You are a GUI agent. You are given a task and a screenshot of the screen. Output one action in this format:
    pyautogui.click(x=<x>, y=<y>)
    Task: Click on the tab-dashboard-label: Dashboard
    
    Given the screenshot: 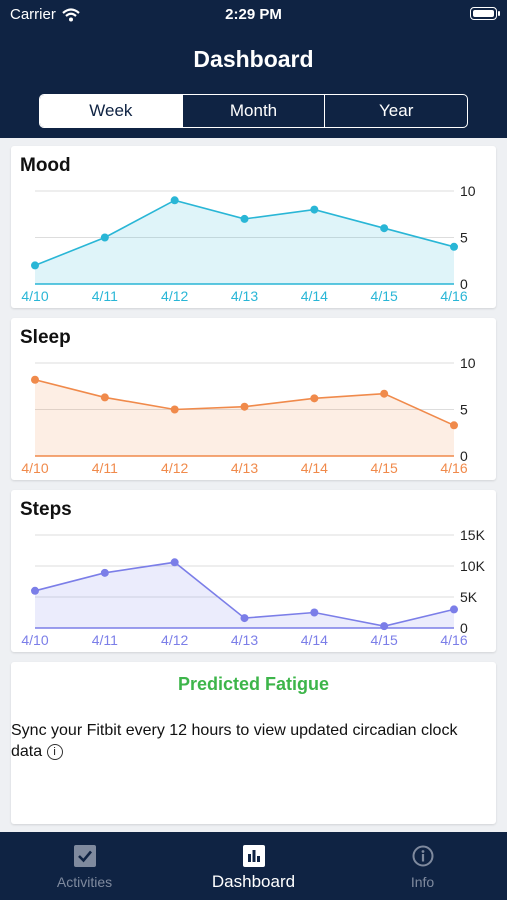 What is the action you would take?
    pyautogui.click(x=253, y=881)
    